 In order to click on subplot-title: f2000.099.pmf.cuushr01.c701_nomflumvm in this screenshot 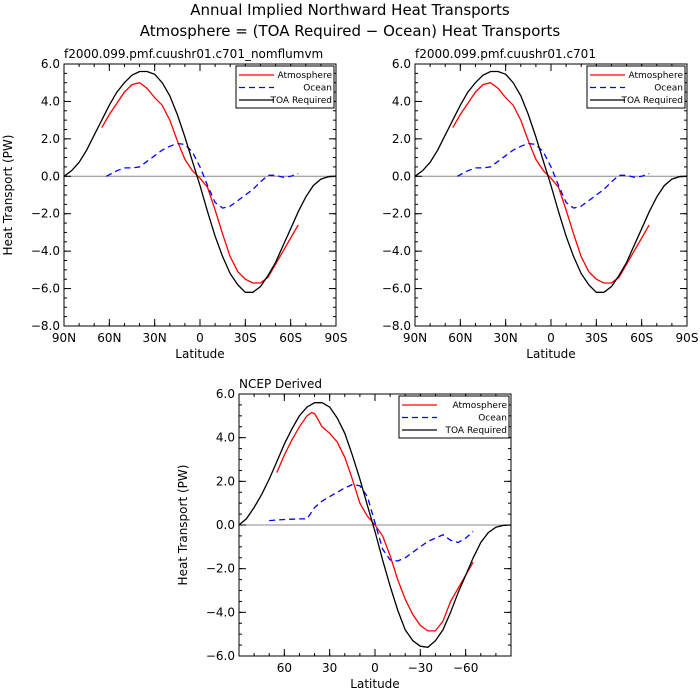, I will do `click(193, 54)`.